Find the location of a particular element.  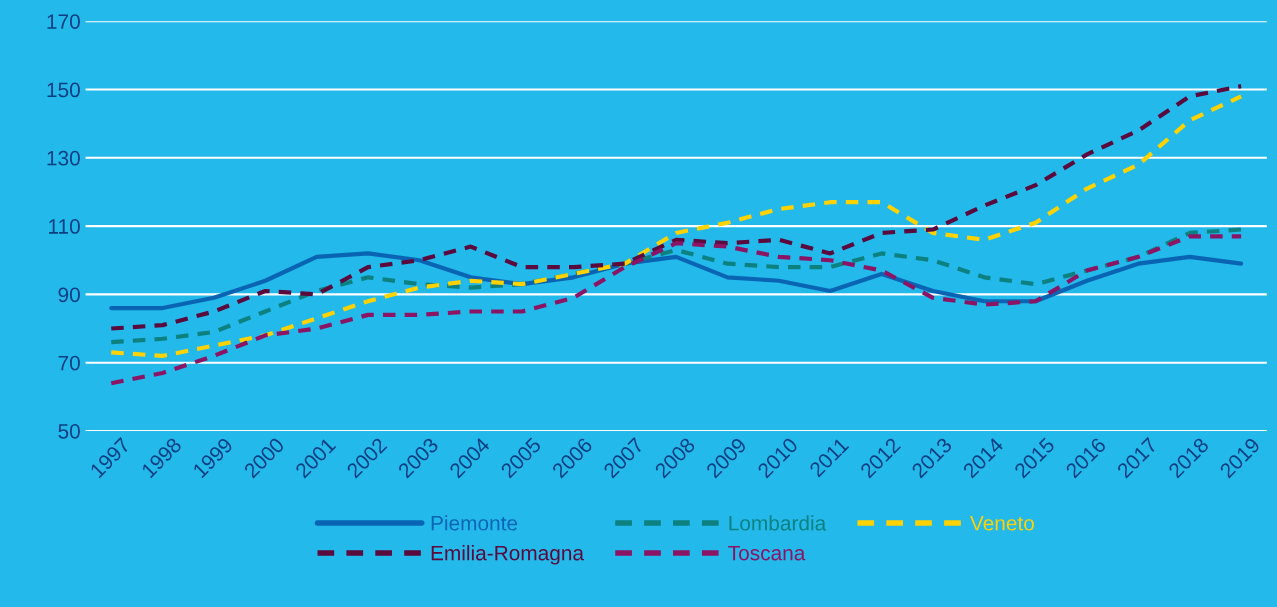

text: Veneto is located at coordinates (1002, 523).